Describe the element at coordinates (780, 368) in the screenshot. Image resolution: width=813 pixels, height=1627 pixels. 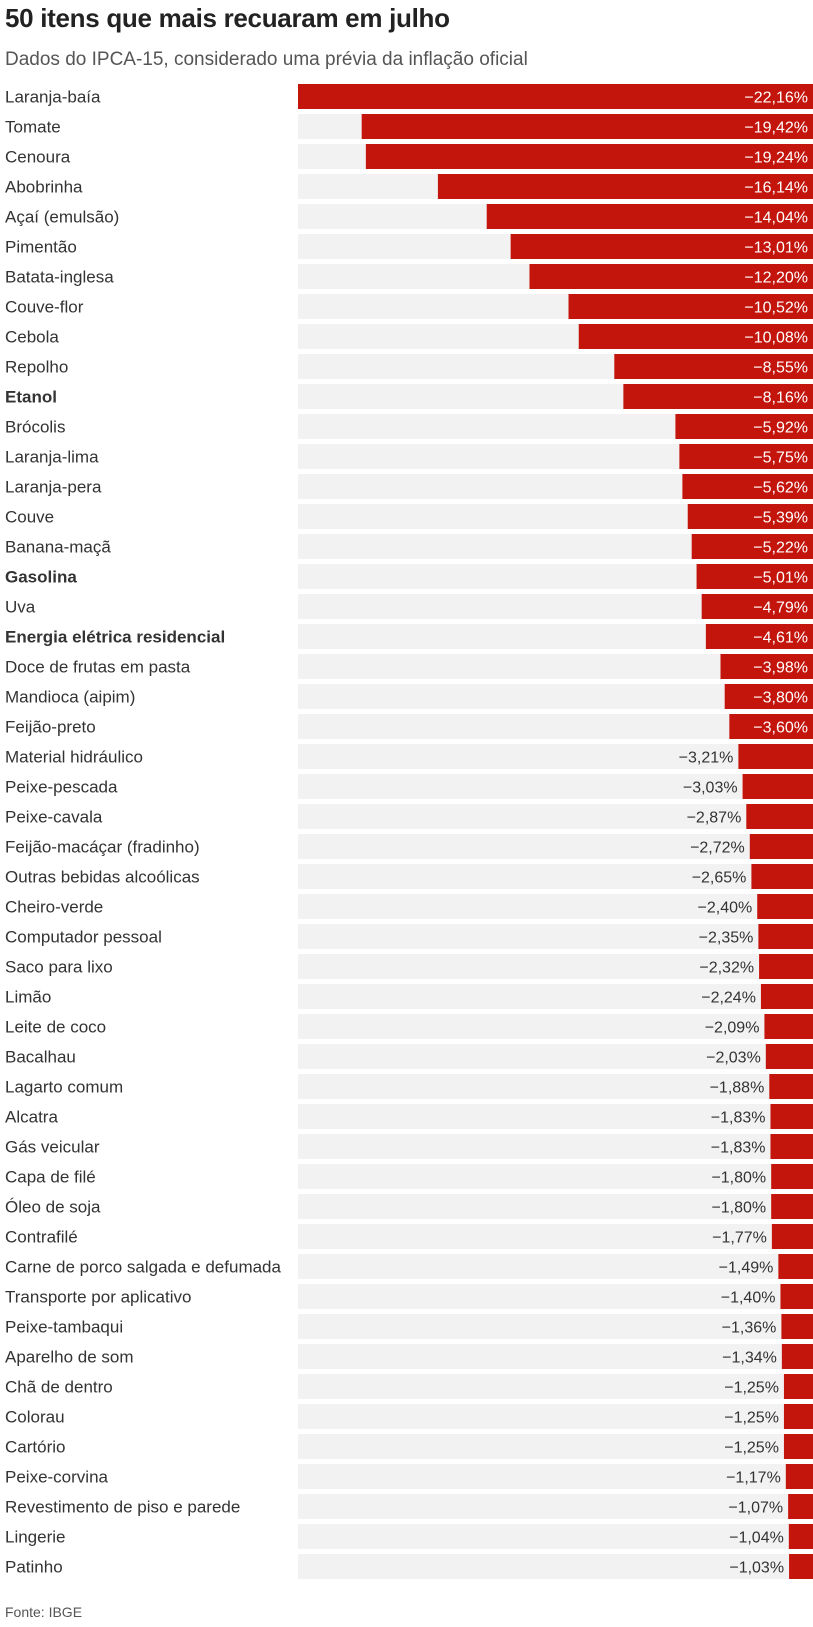
I see `value-label: −8,55%` at that location.